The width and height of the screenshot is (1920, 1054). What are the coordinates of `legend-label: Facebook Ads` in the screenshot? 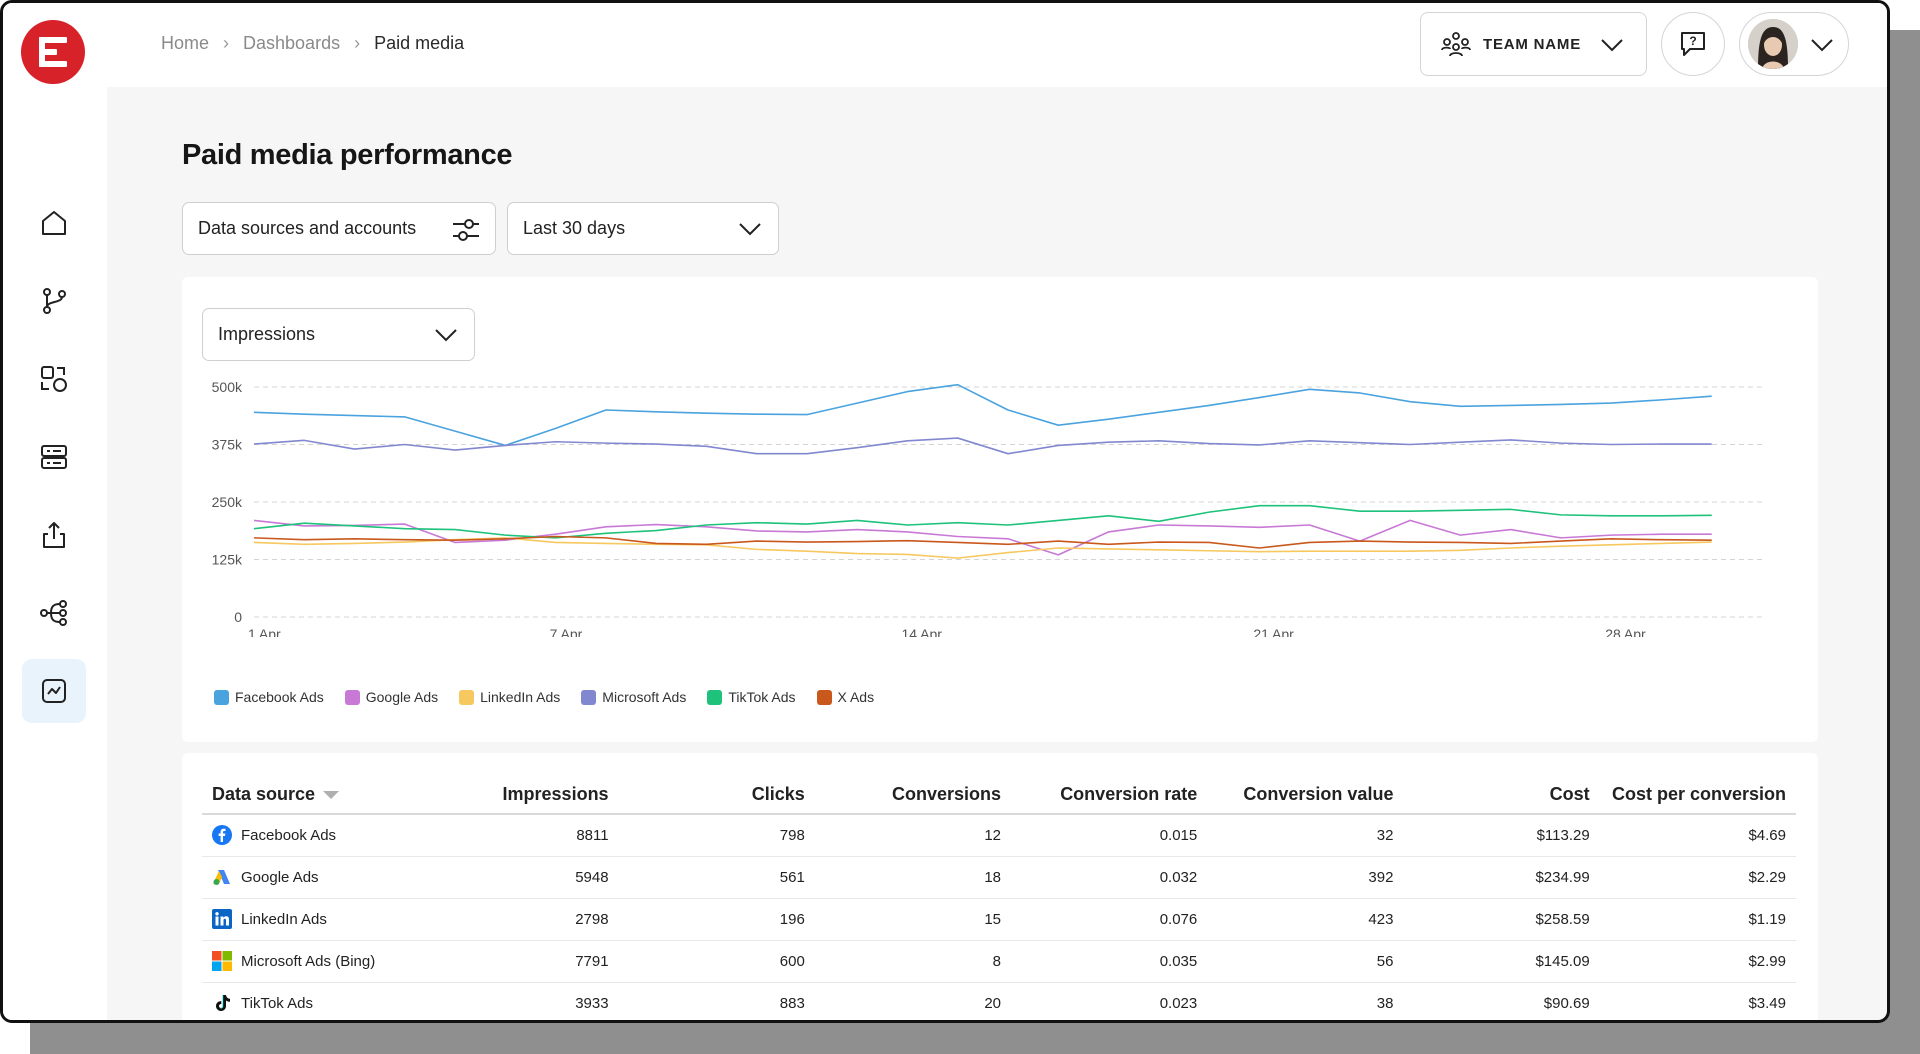 It's located at (279, 697).